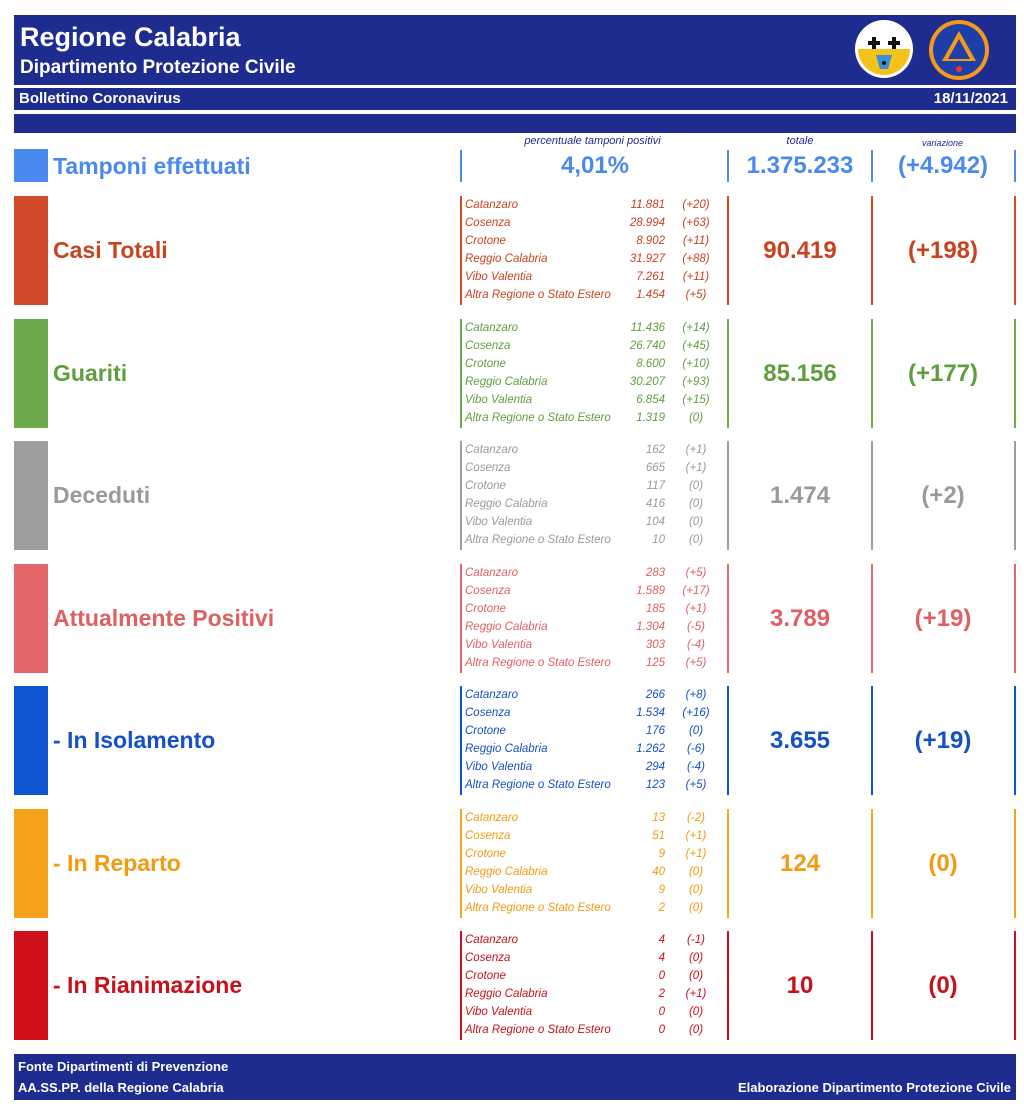  Describe the element at coordinates (661, 976) in the screenshot. I see `province-value: 0` at that location.